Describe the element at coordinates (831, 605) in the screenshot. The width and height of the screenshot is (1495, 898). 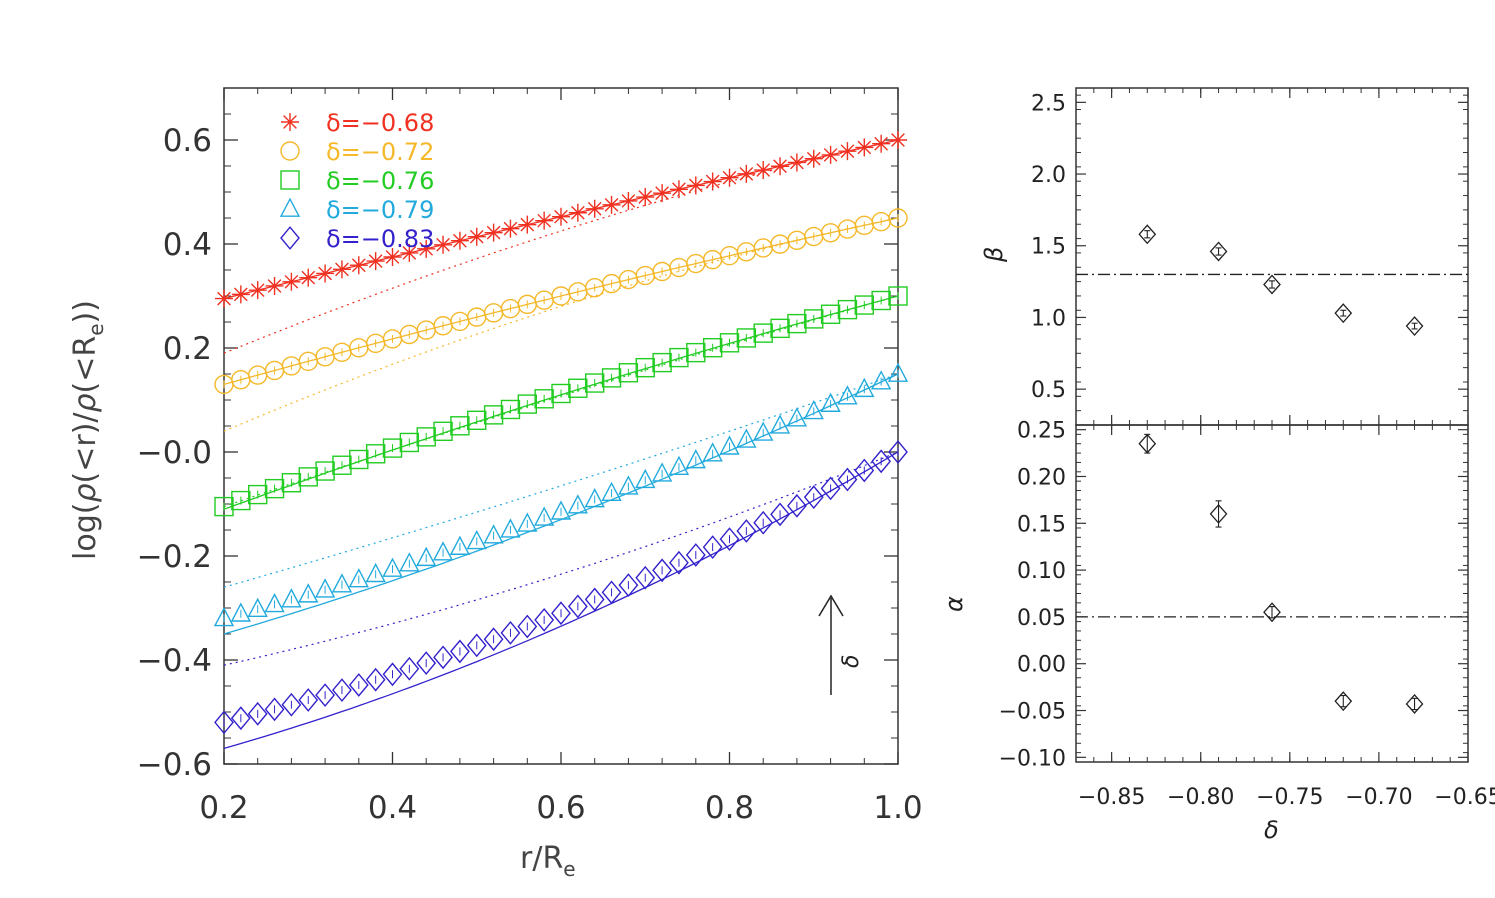
I see `delta-arrow-head` at that location.